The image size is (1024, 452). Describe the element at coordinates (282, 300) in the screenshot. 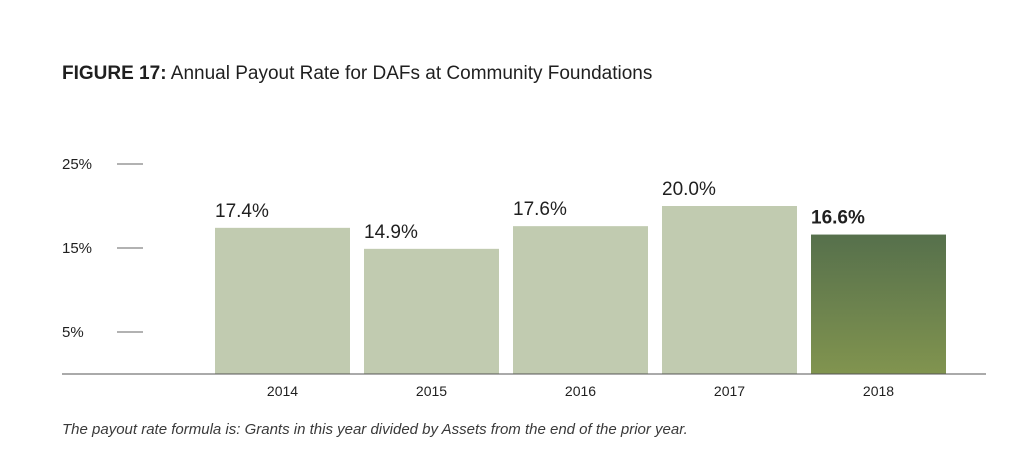

I see `bar-2014` at that location.